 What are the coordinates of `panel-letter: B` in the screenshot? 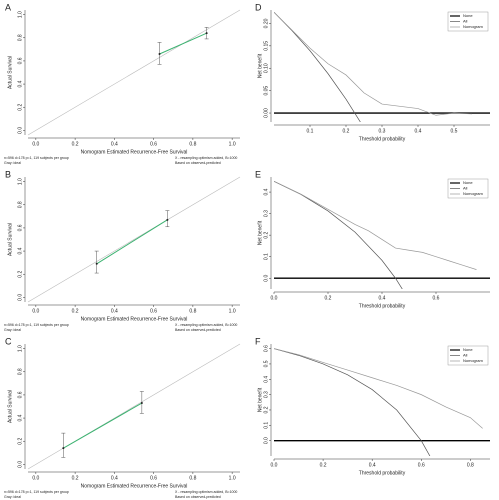 It's located at (8, 174).